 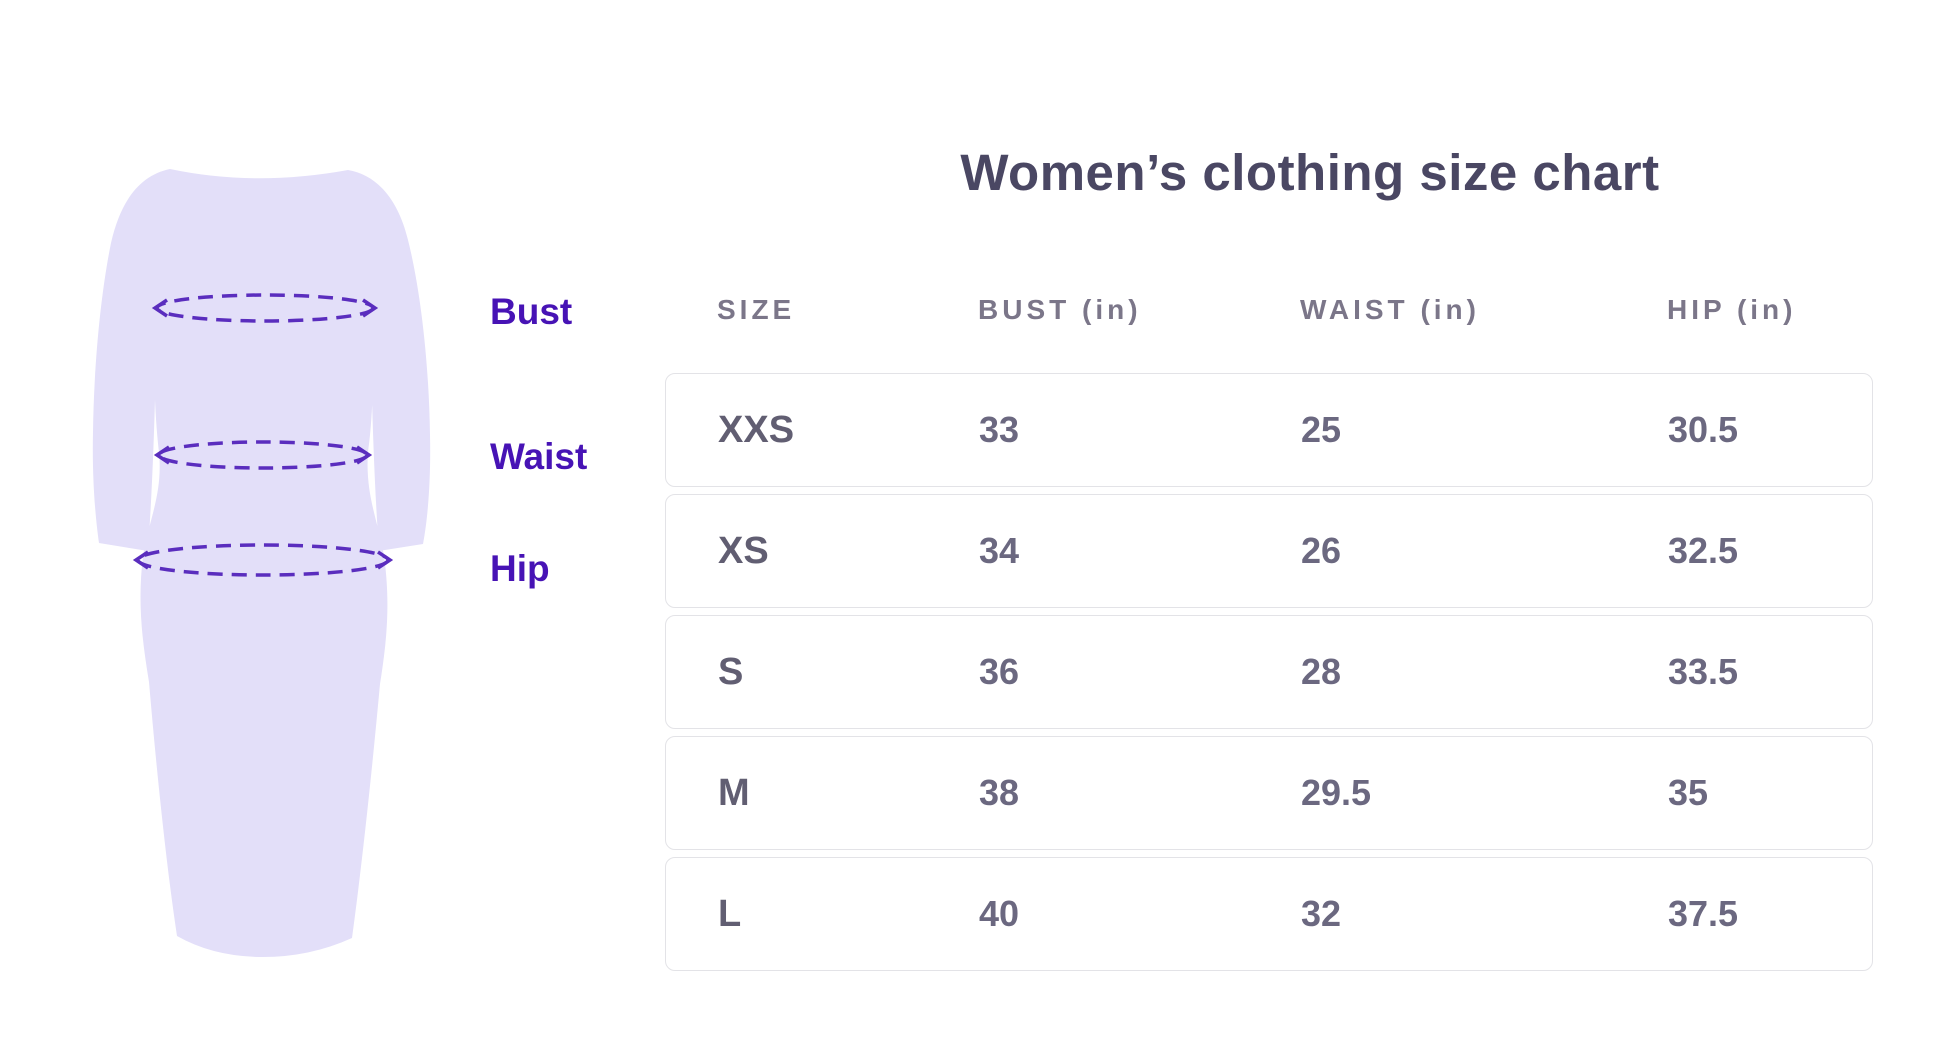 What do you see at coordinates (531, 311) in the screenshot?
I see `bust-label: Bust` at bounding box center [531, 311].